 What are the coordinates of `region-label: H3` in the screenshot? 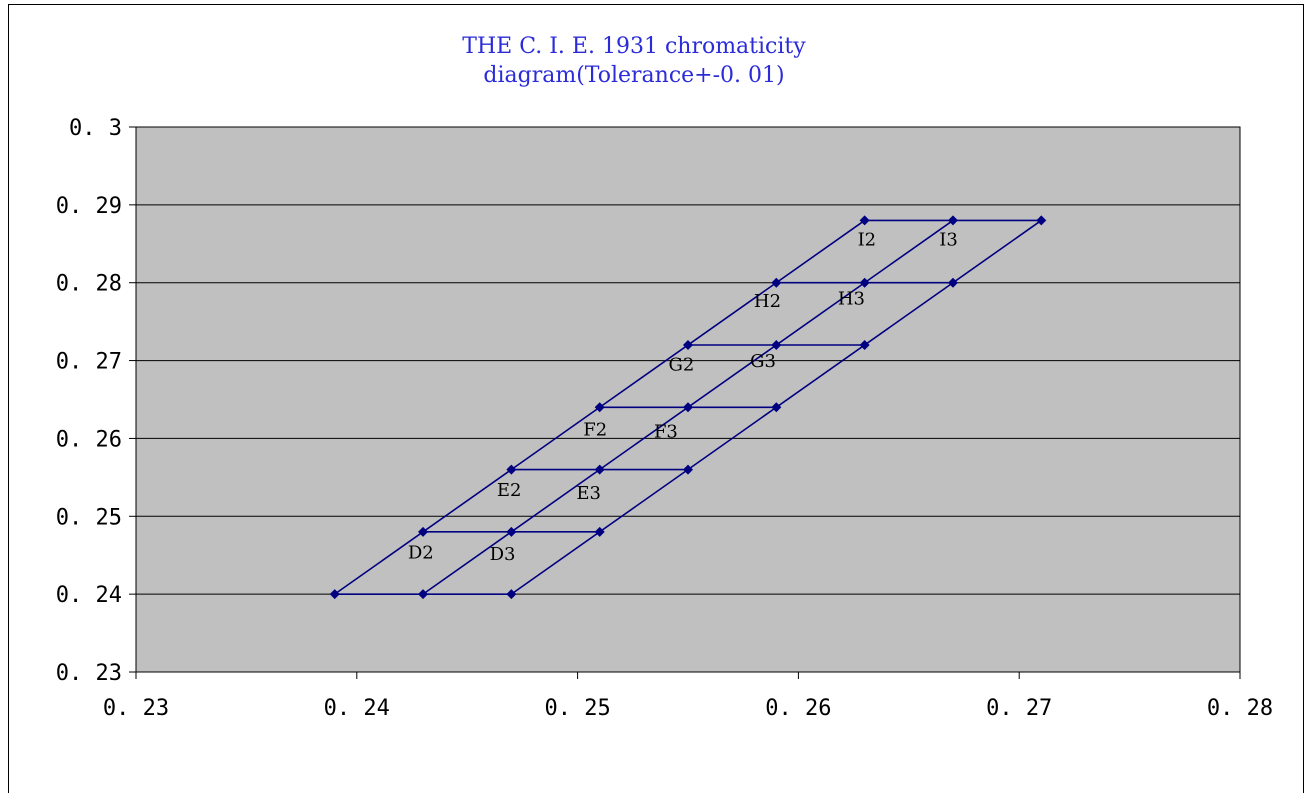 It's located at (851, 299).